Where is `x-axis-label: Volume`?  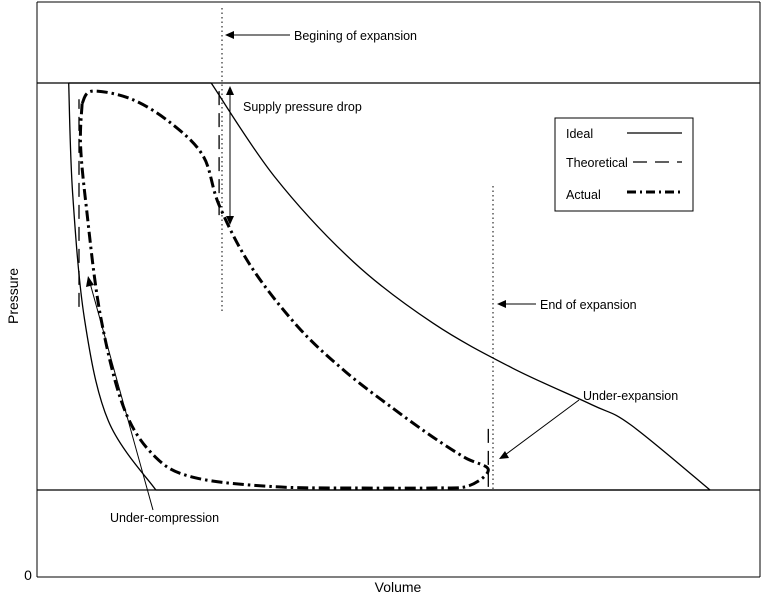
x-axis-label: Volume is located at coordinates (398, 587).